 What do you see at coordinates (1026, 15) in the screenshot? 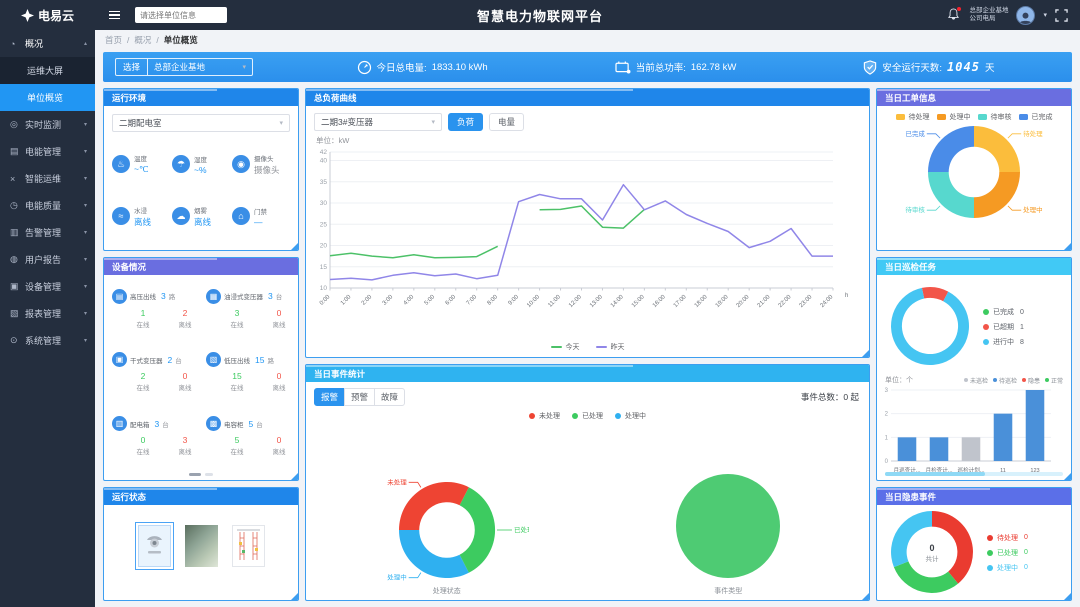
I see `avatar` at bounding box center [1026, 15].